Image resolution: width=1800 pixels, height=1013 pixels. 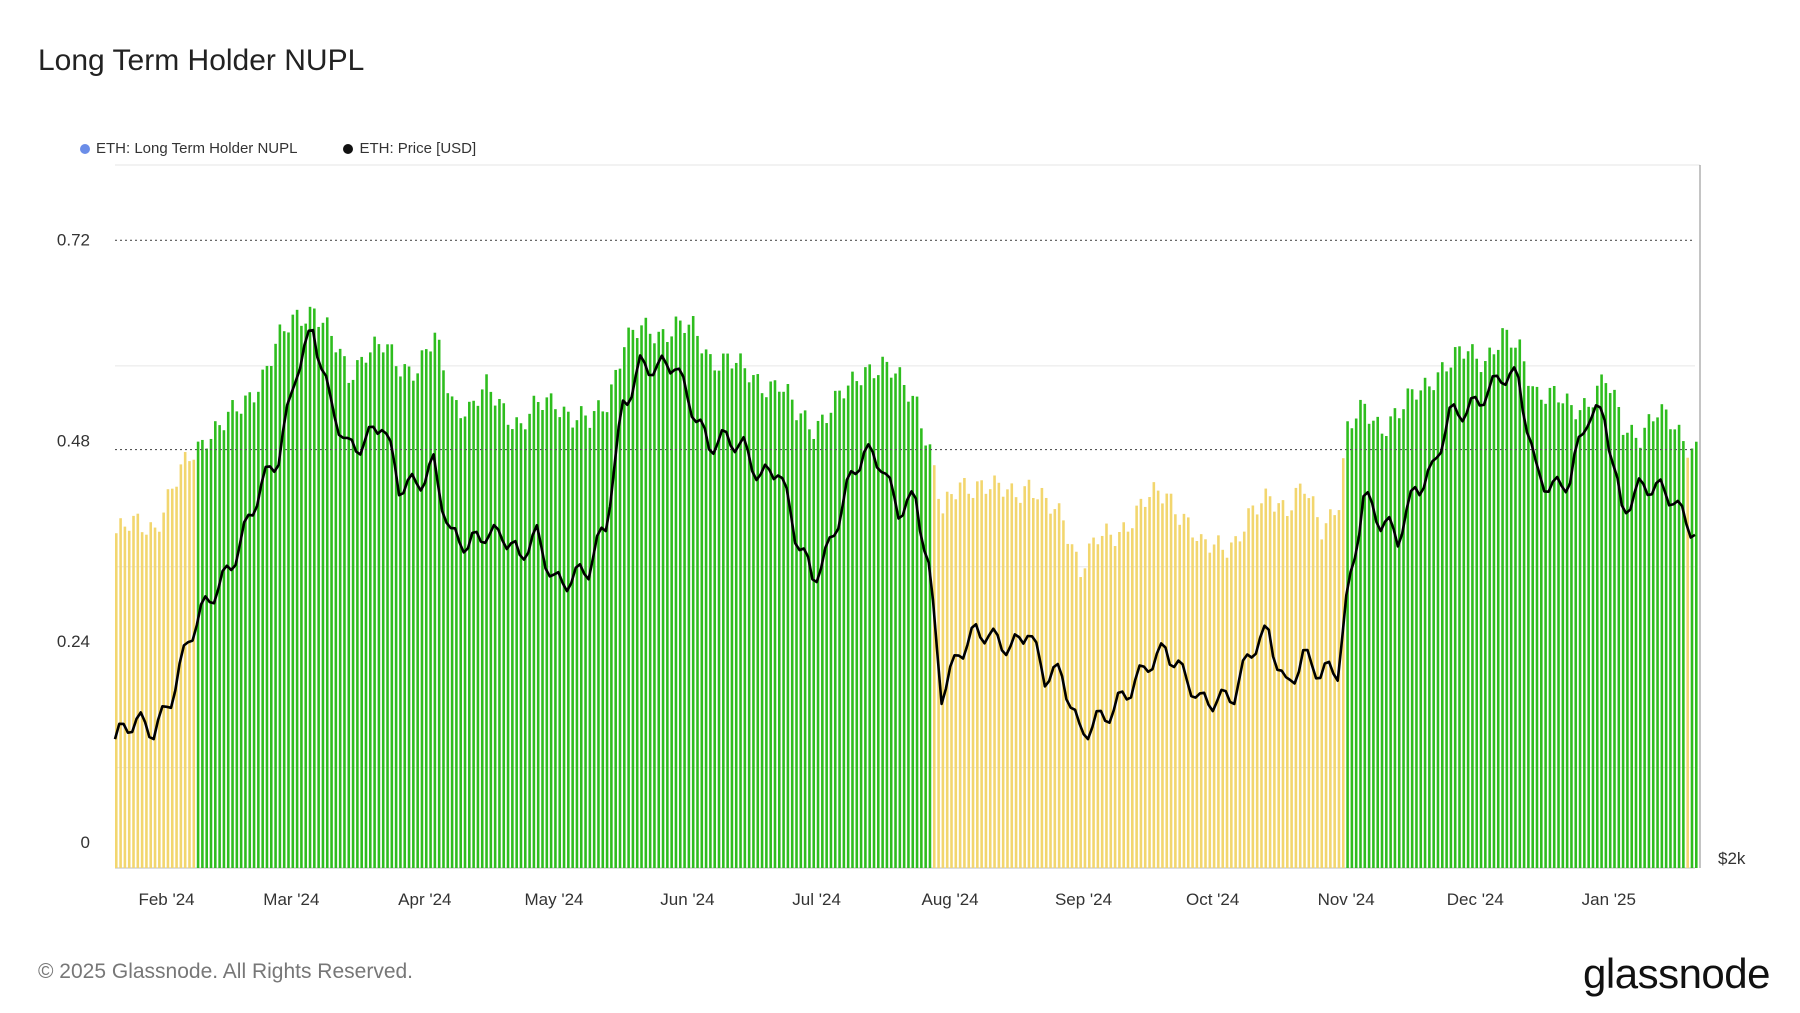 I want to click on y-tick-label: 0.24, so click(x=73, y=641).